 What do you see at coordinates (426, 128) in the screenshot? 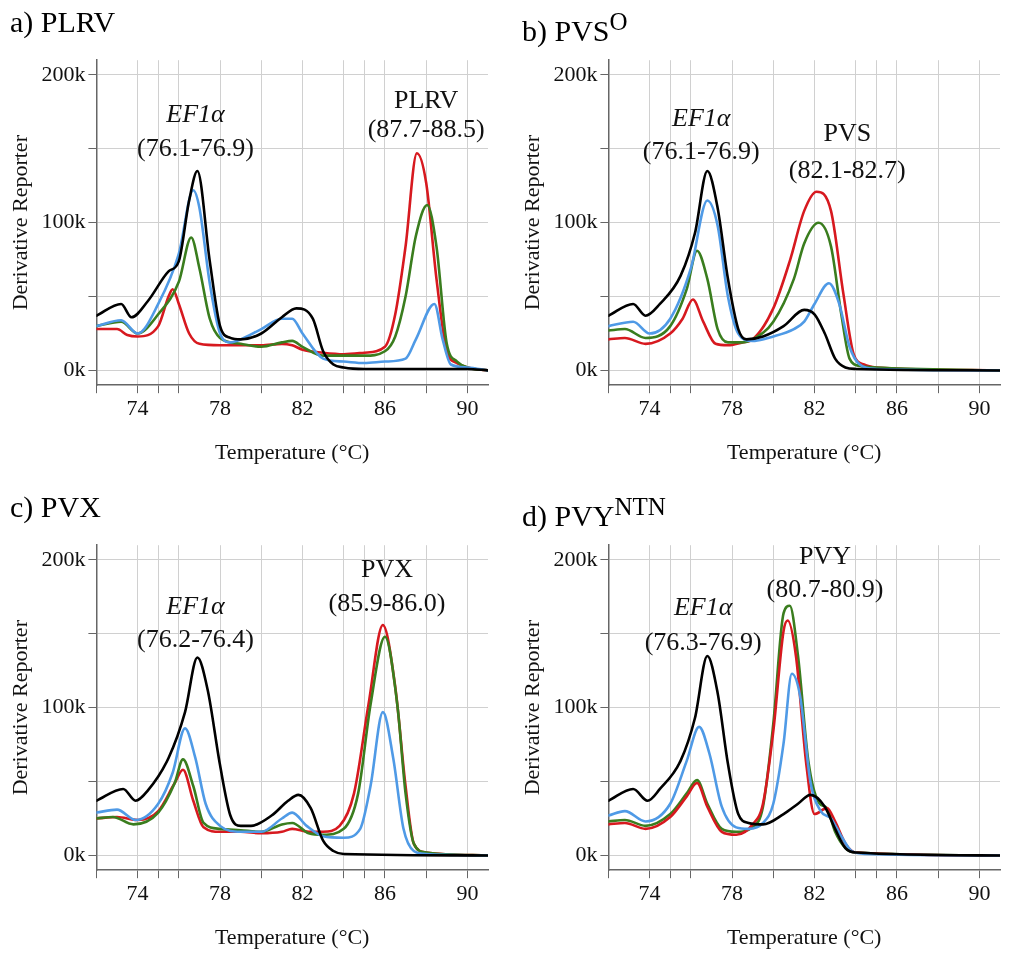
I see `annotation: (87.7-88.5)` at bounding box center [426, 128].